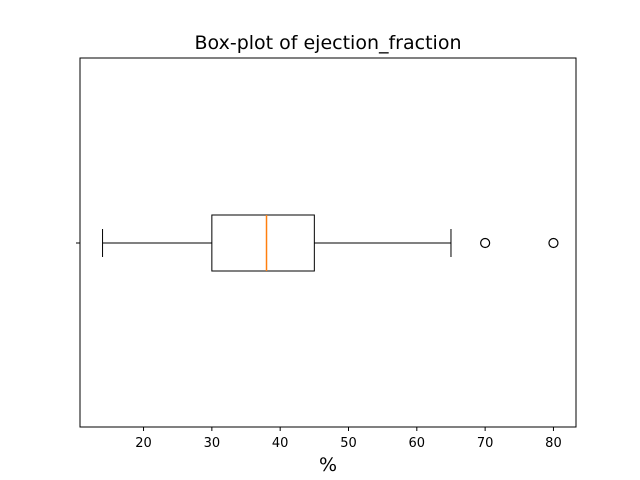 The image size is (640, 480). What do you see at coordinates (330, 243) in the screenshot?
I see `box-group` at bounding box center [330, 243].